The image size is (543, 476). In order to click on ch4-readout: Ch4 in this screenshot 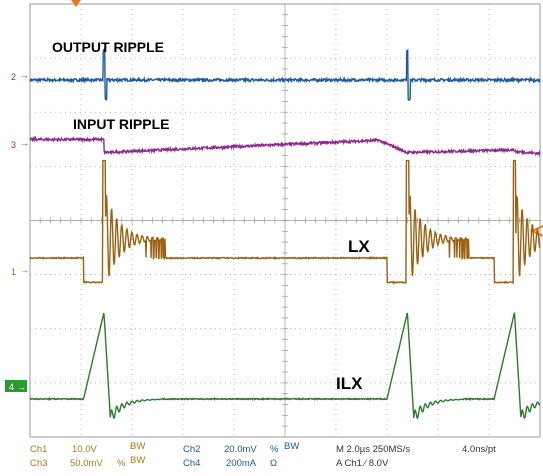, I will do `click(191, 463)`.